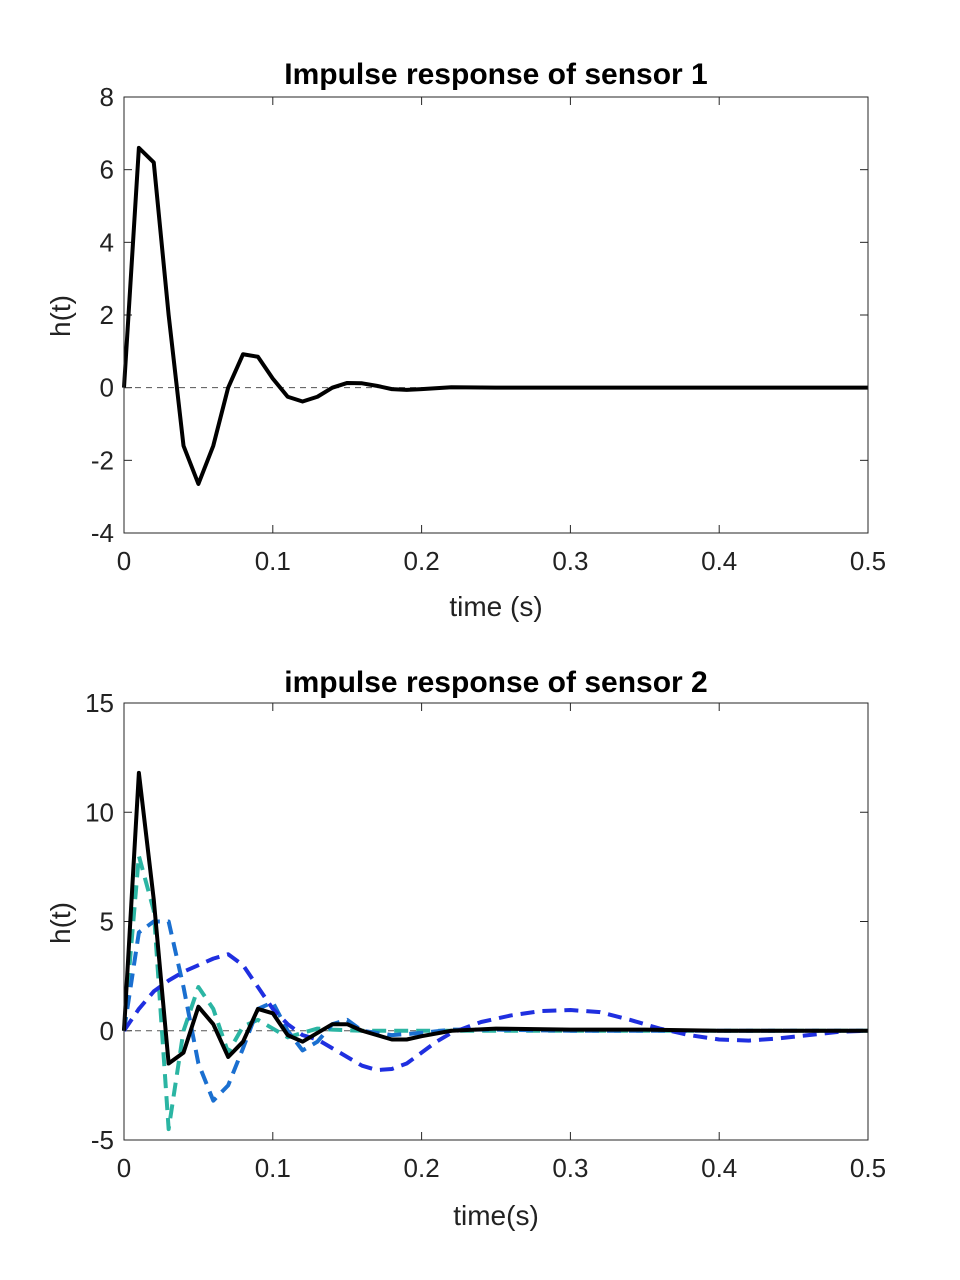  Describe the element at coordinates (495, 606) in the screenshot. I see `x-axis-label: time (s)` at that location.